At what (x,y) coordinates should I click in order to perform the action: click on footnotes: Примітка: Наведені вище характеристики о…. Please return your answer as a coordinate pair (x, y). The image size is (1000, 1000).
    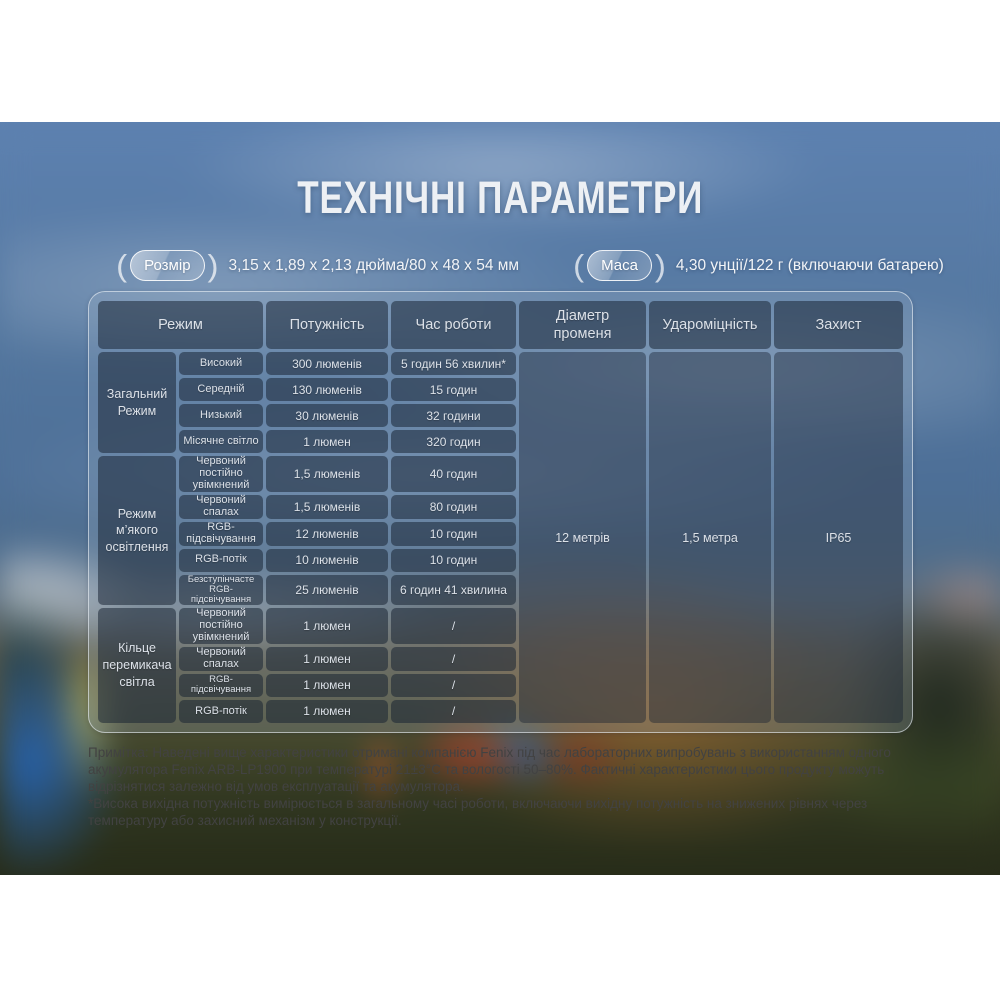
    Looking at the image, I should click on (514, 786).